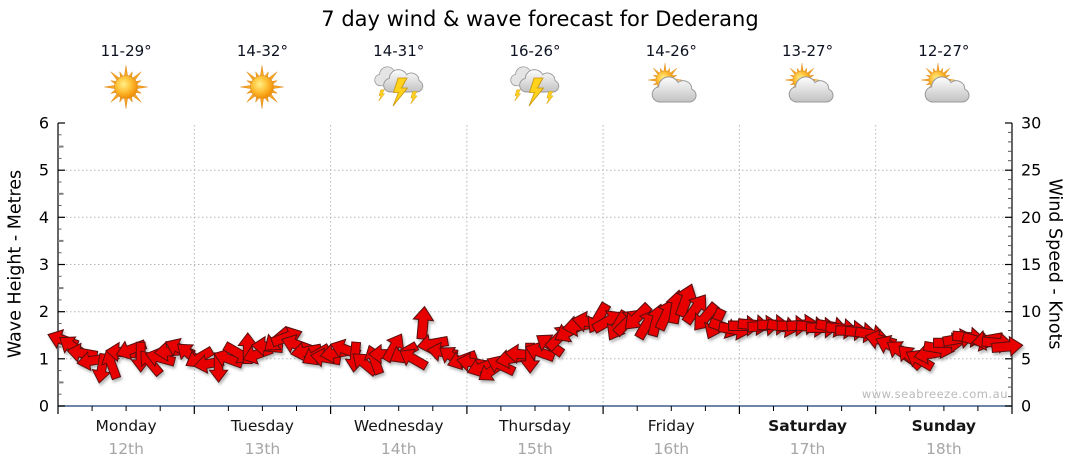  What do you see at coordinates (44, 264) in the screenshot?
I see `left-axis-tick-label: 3` at bounding box center [44, 264].